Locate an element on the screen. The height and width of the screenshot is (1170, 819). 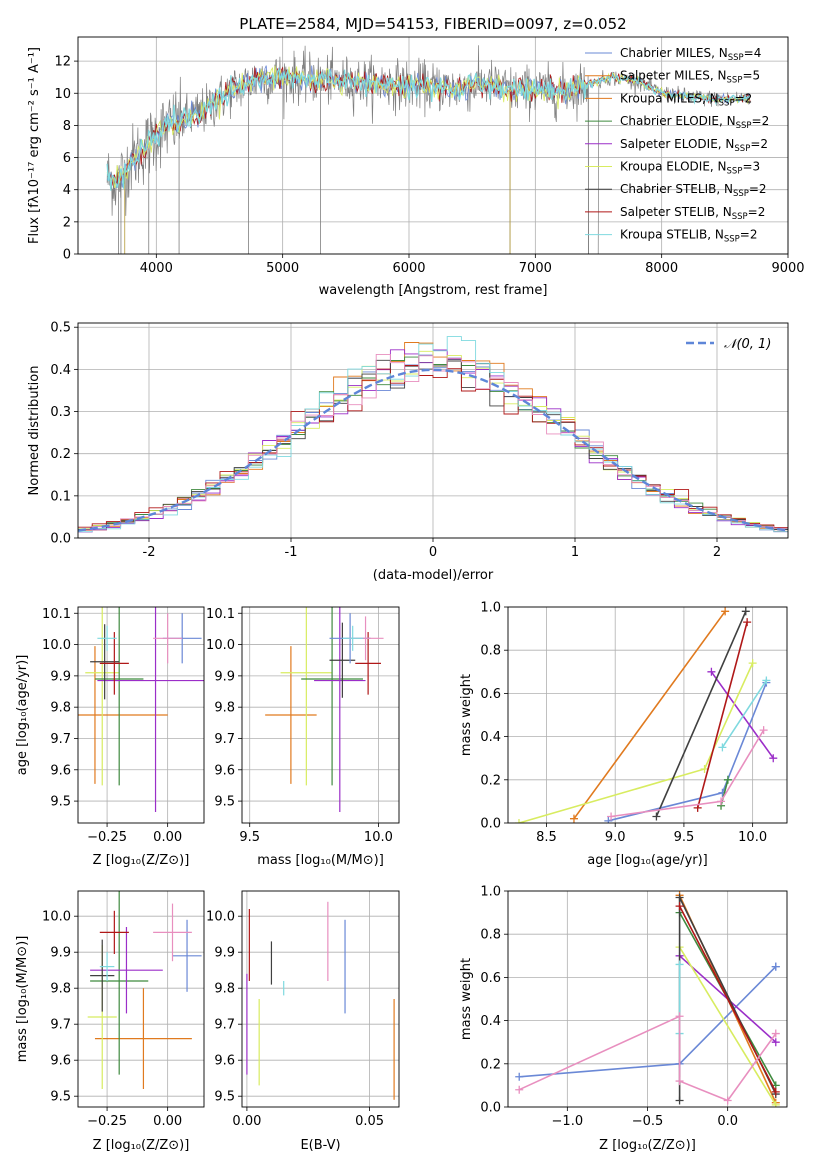
x-tick-label: 0 is located at coordinates (433, 552).